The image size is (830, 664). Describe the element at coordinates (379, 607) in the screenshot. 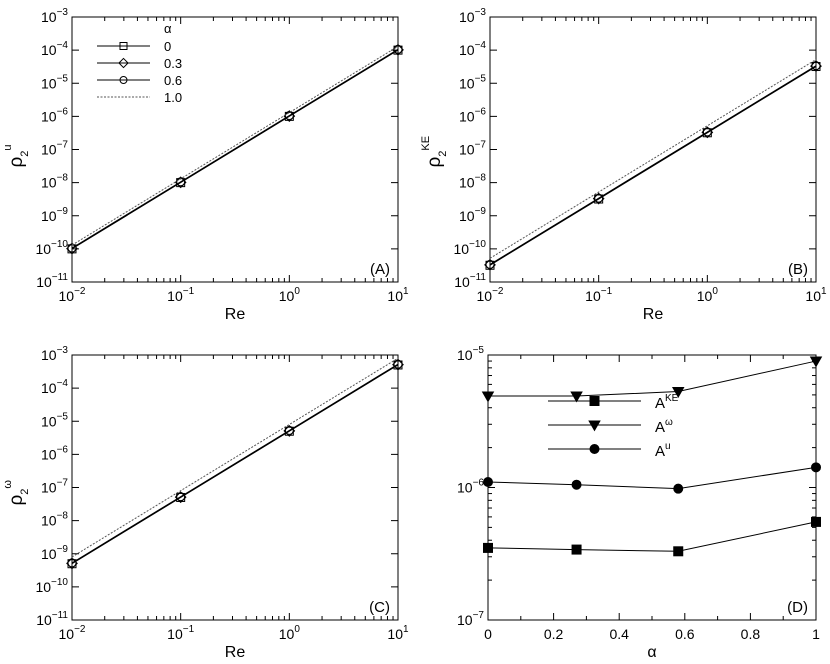

I see `panel-label: (C)` at that location.